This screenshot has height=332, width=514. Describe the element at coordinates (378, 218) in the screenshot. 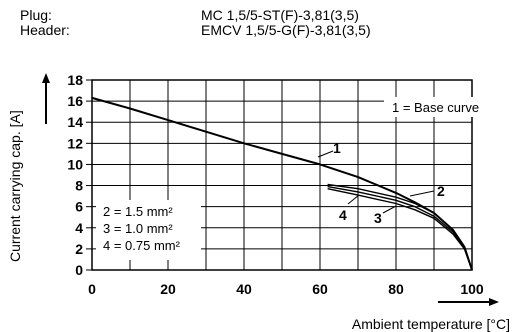

I see `curve-label-3: 3` at that location.